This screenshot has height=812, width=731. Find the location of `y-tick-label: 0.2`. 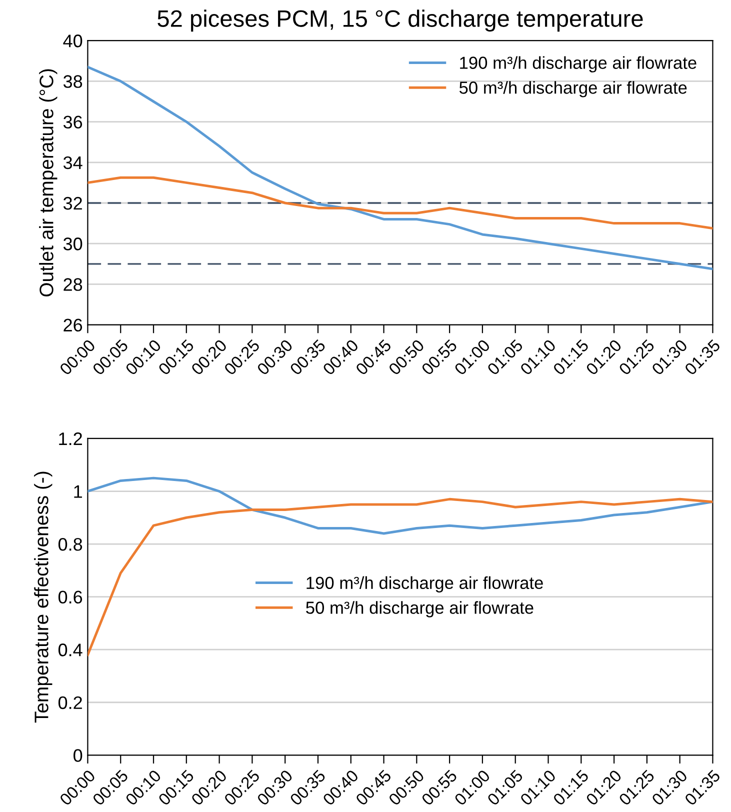

y-tick-label: 0.2 is located at coordinates (70, 703).